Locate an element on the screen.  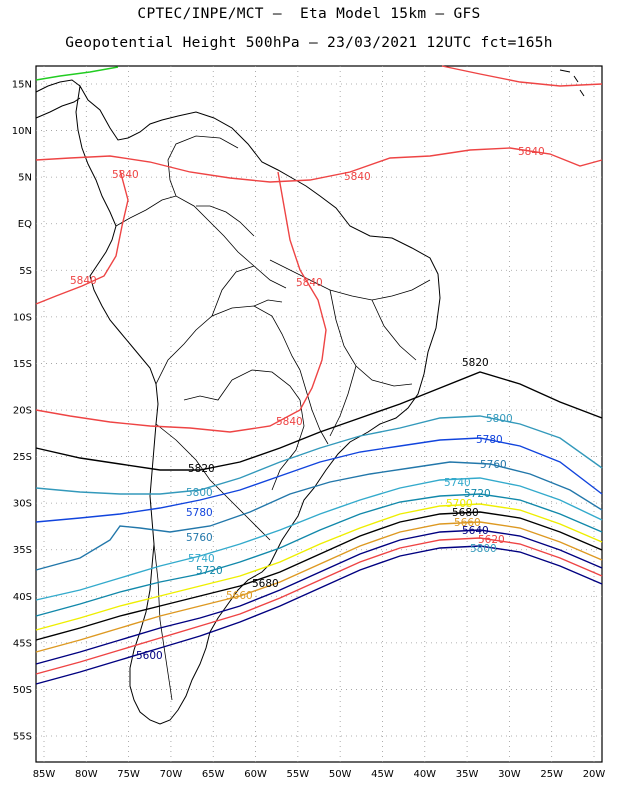
lon-tick-label: 30W is located at coordinates (509, 774).